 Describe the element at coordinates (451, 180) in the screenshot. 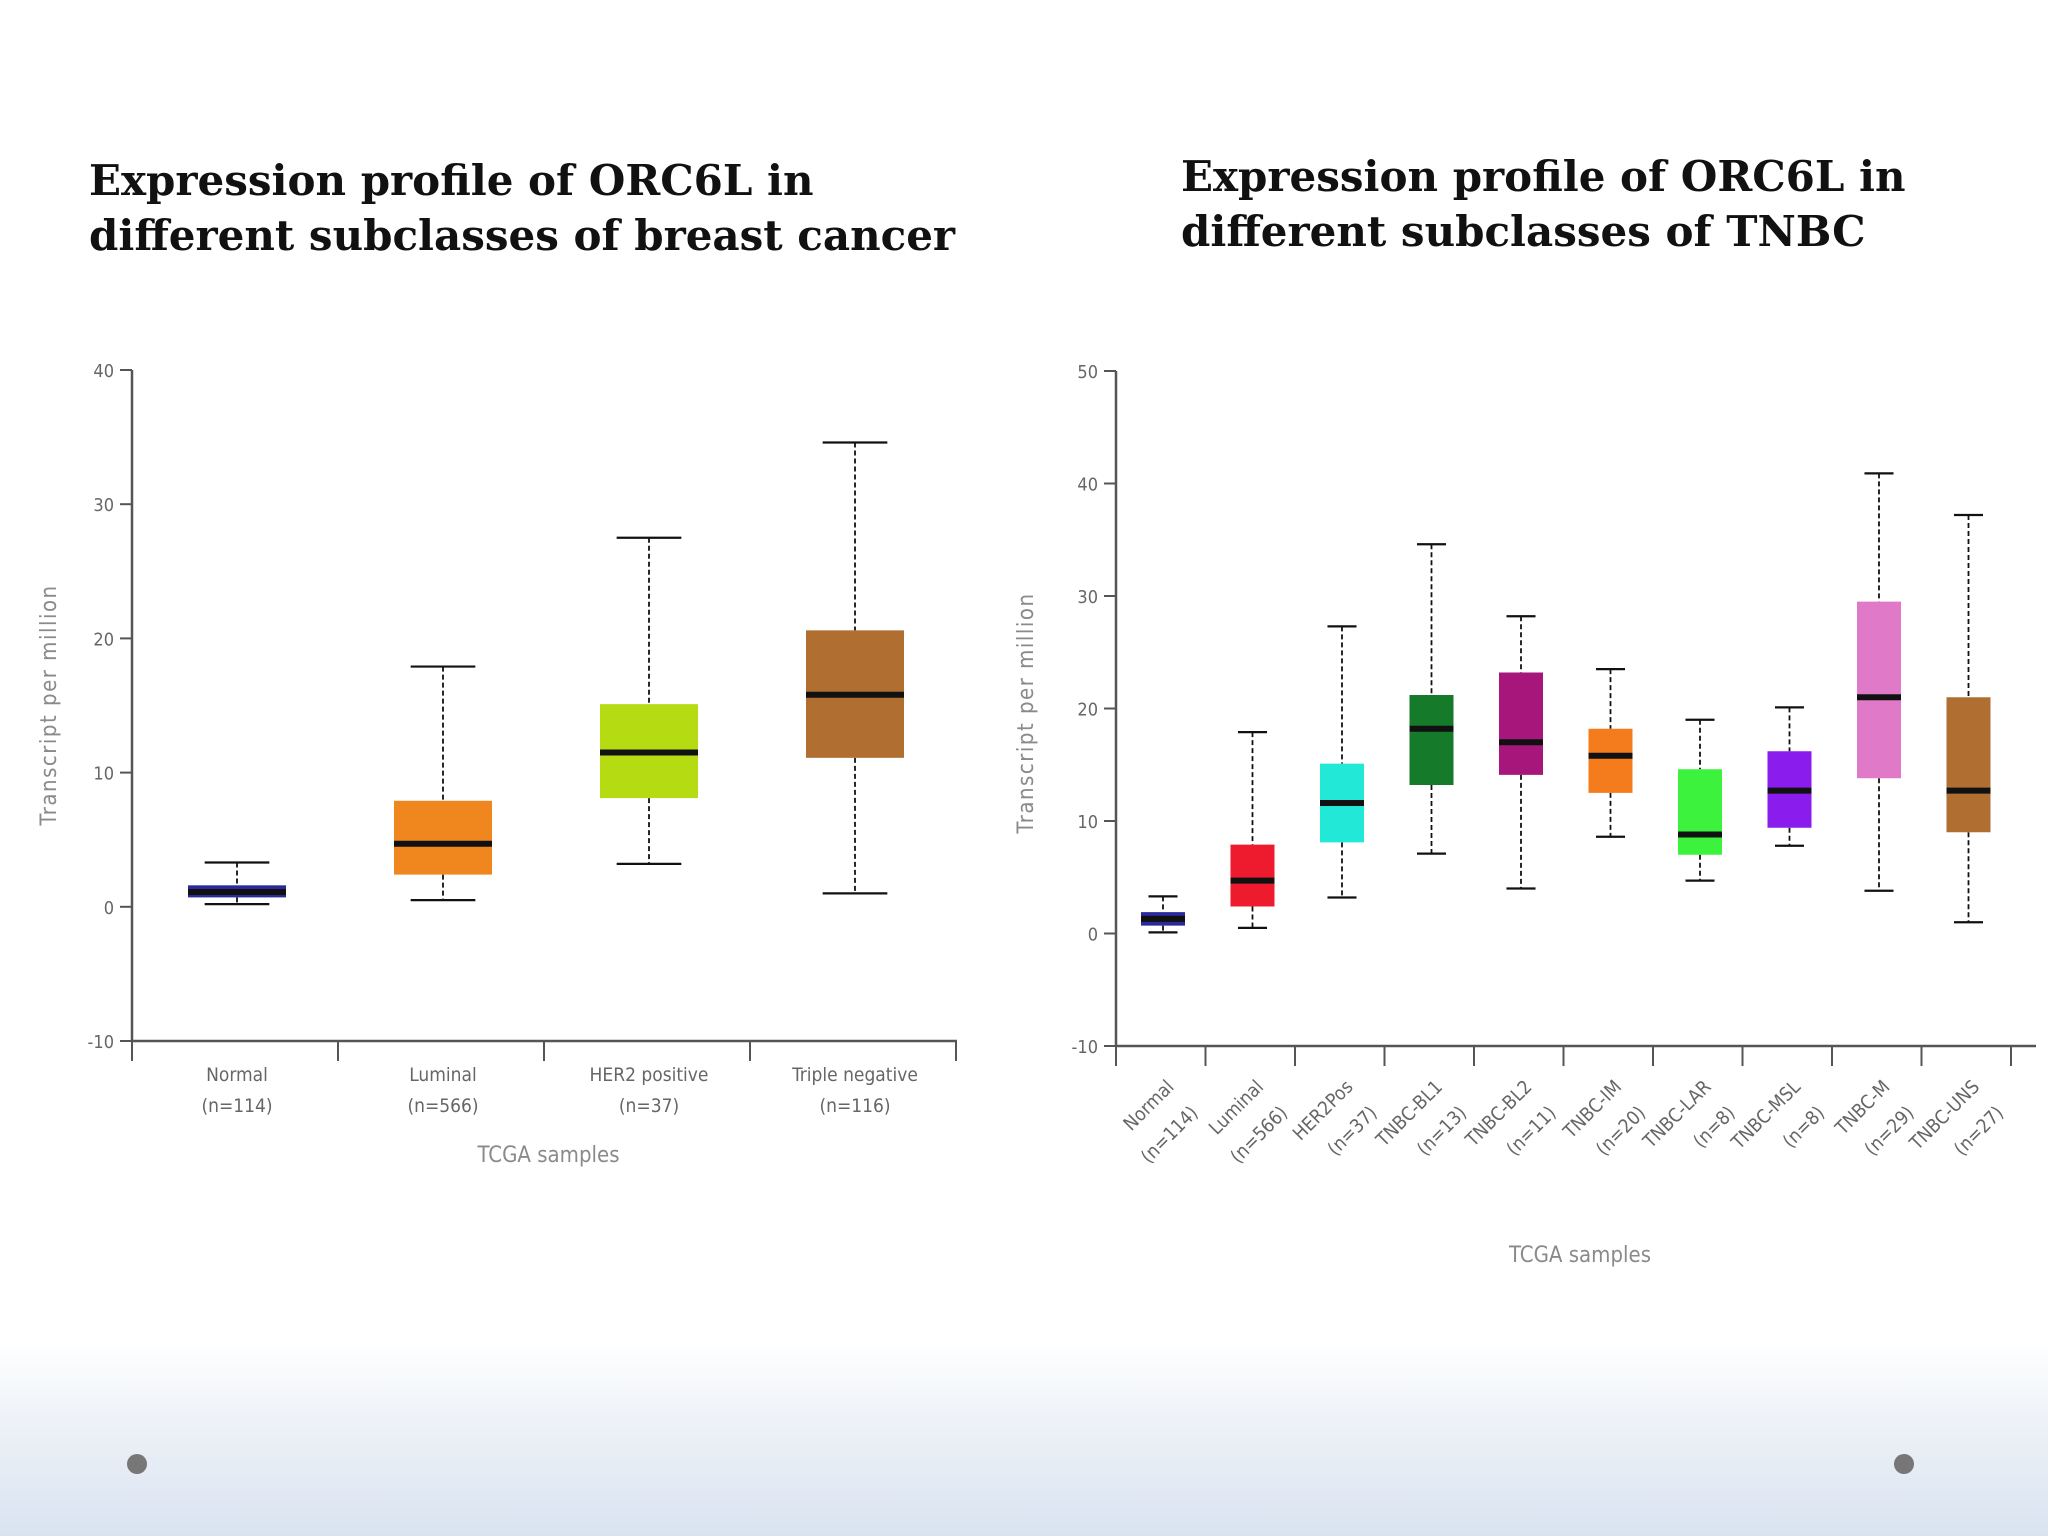

I see `left-heading-line-1: Expression profile of ORC6L in` at that location.